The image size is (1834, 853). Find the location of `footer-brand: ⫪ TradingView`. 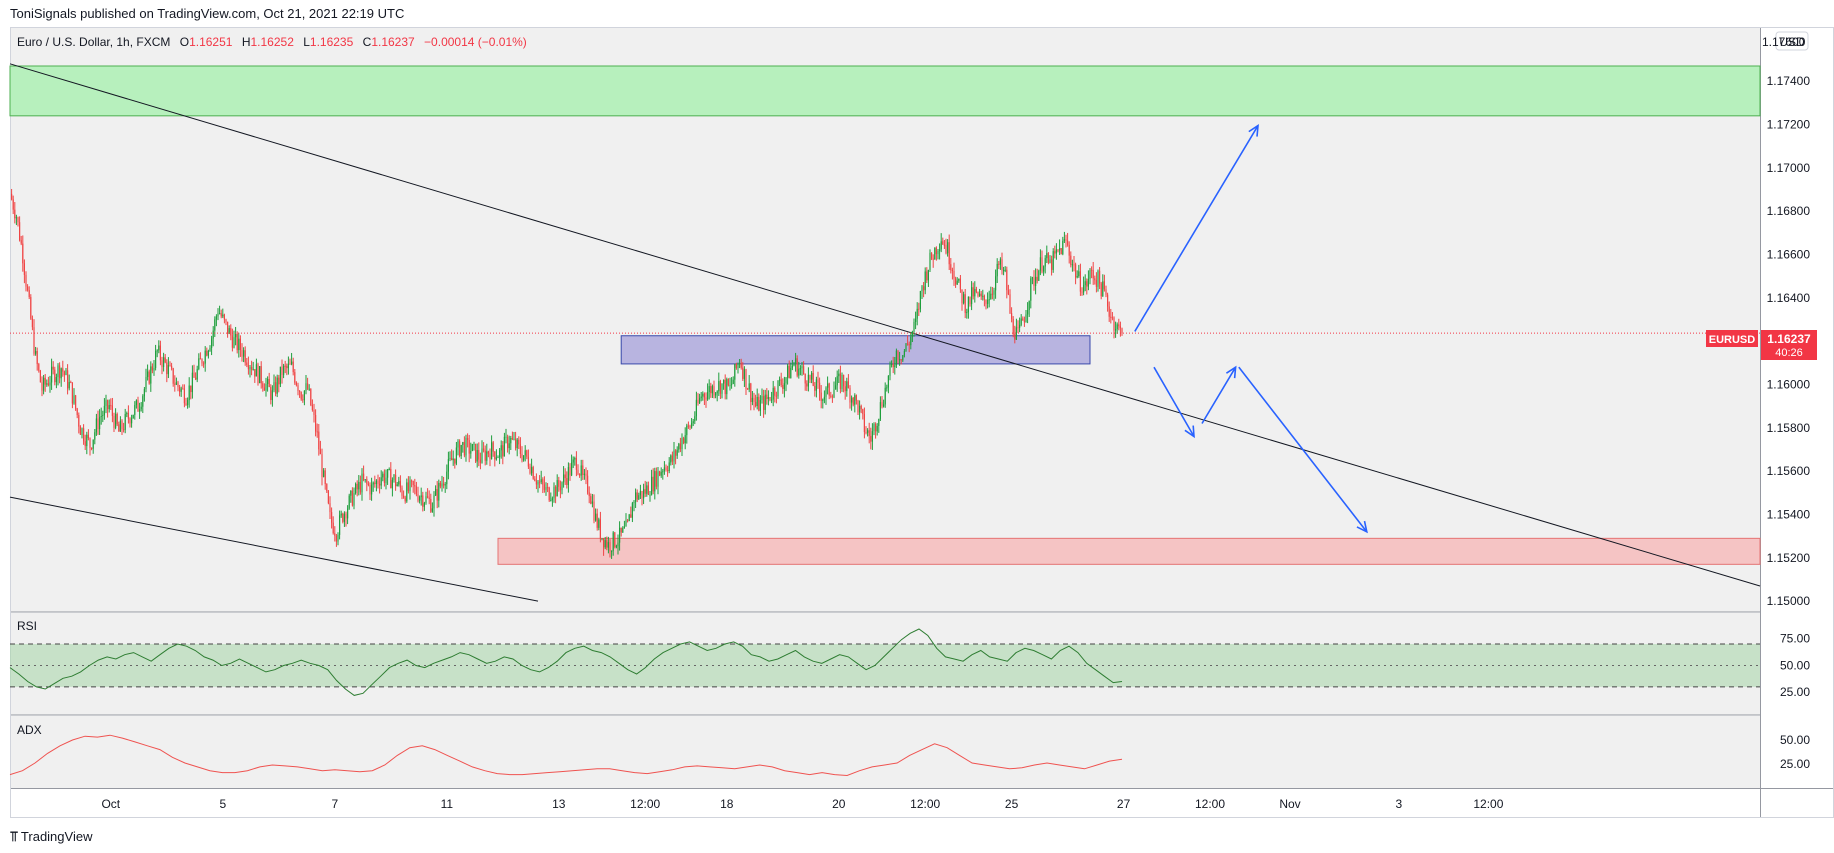

footer-brand: ⫪ TradingView is located at coordinates (51, 836).